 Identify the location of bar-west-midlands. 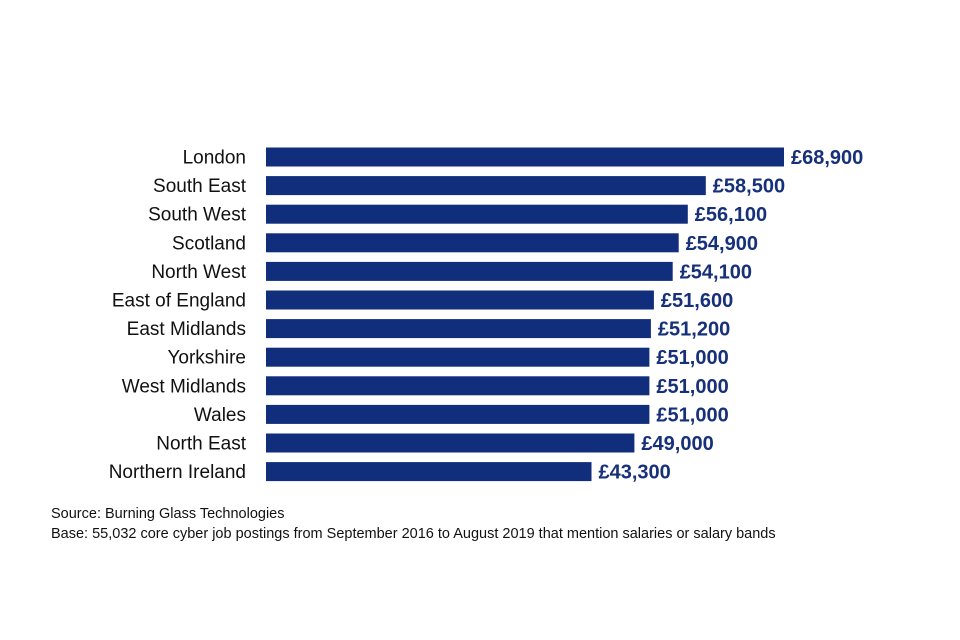
(458, 386).